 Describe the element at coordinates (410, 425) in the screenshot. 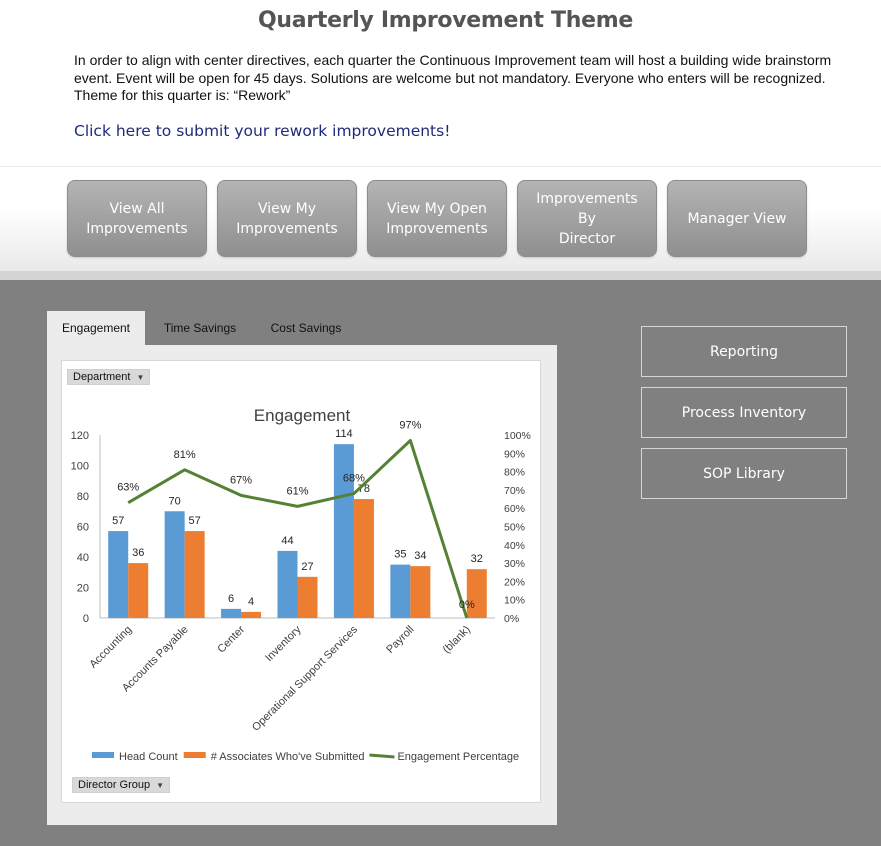

I see `line-data-label: 97%` at that location.